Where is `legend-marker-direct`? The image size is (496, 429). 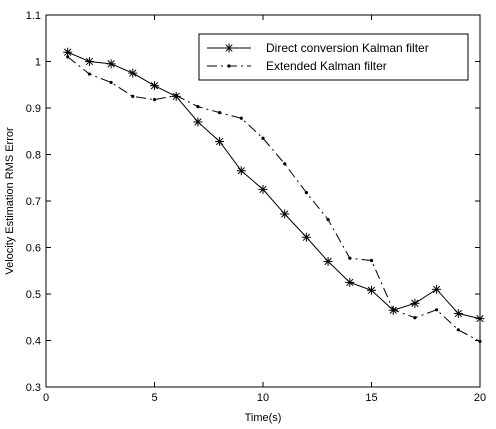 legend-marker-direct is located at coordinates (229, 48).